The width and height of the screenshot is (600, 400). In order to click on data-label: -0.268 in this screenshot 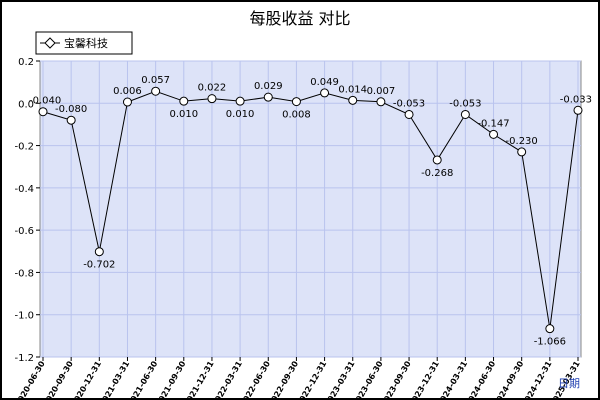, I will do `click(437, 173)`.